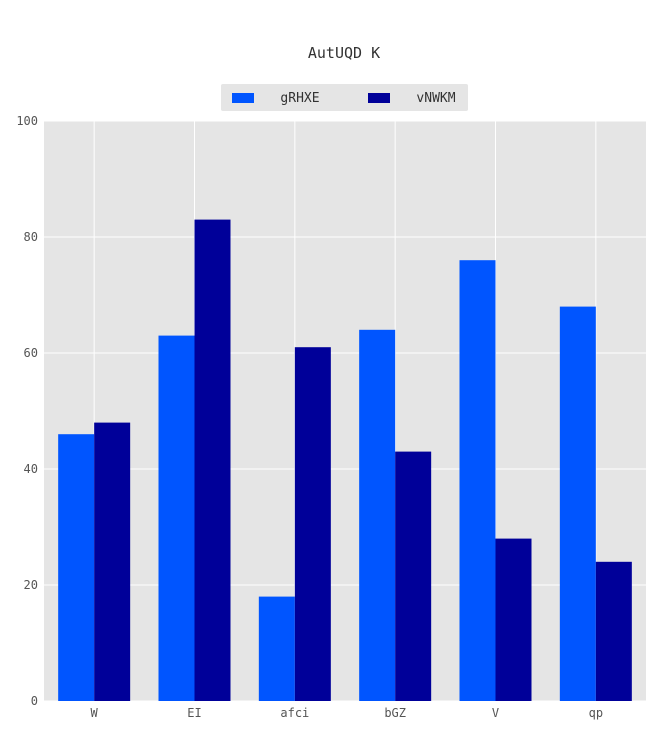 This screenshot has width=657, height=730. I want to click on bar-series-1-bGZ, so click(413, 576).